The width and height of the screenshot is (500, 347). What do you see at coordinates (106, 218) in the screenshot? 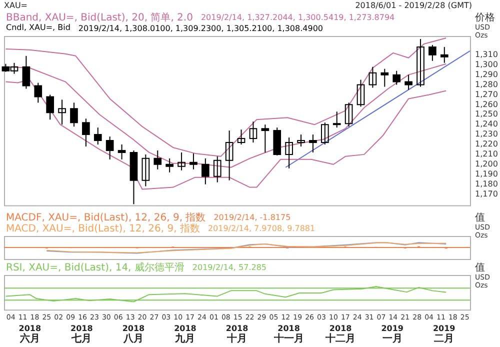
I see `text: MACDF, XAU=, Bid(Last), 12, 26, 9, 指数` at bounding box center [106, 218].